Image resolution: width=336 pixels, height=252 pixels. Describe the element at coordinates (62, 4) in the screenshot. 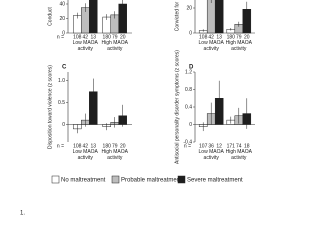

I see `y-tick-label: 40` at that location.